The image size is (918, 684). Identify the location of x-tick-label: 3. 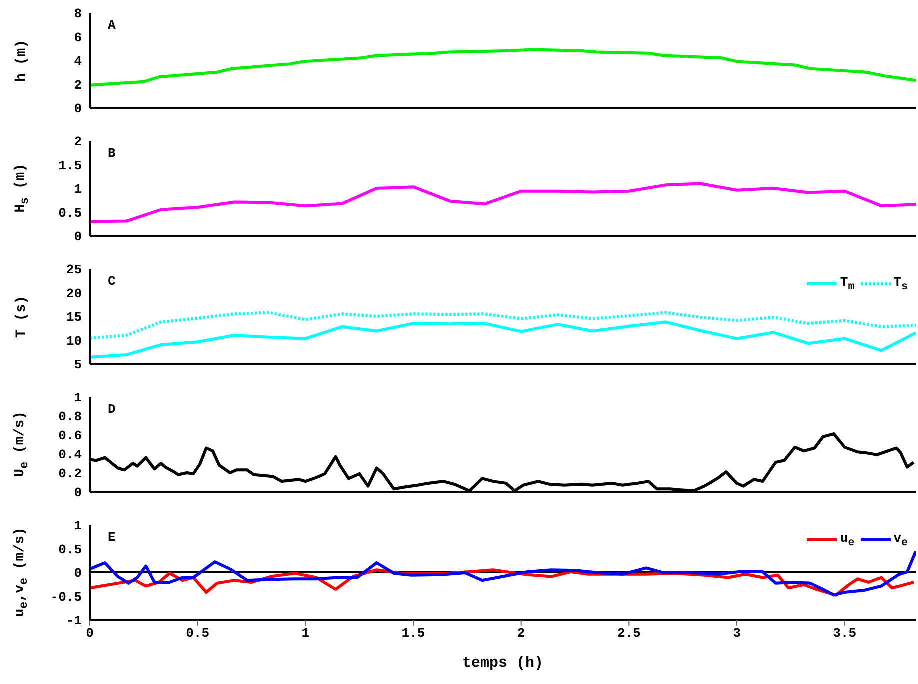
(737, 634).